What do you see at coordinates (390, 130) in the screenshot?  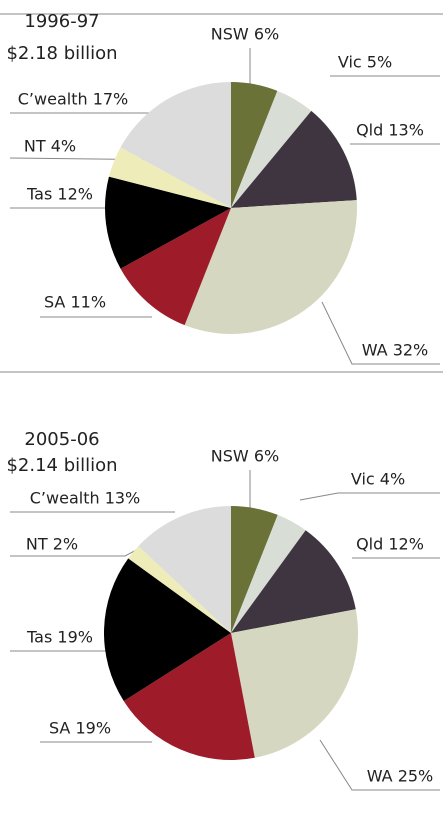 I see `slice-label: Qld 13%` at bounding box center [390, 130].